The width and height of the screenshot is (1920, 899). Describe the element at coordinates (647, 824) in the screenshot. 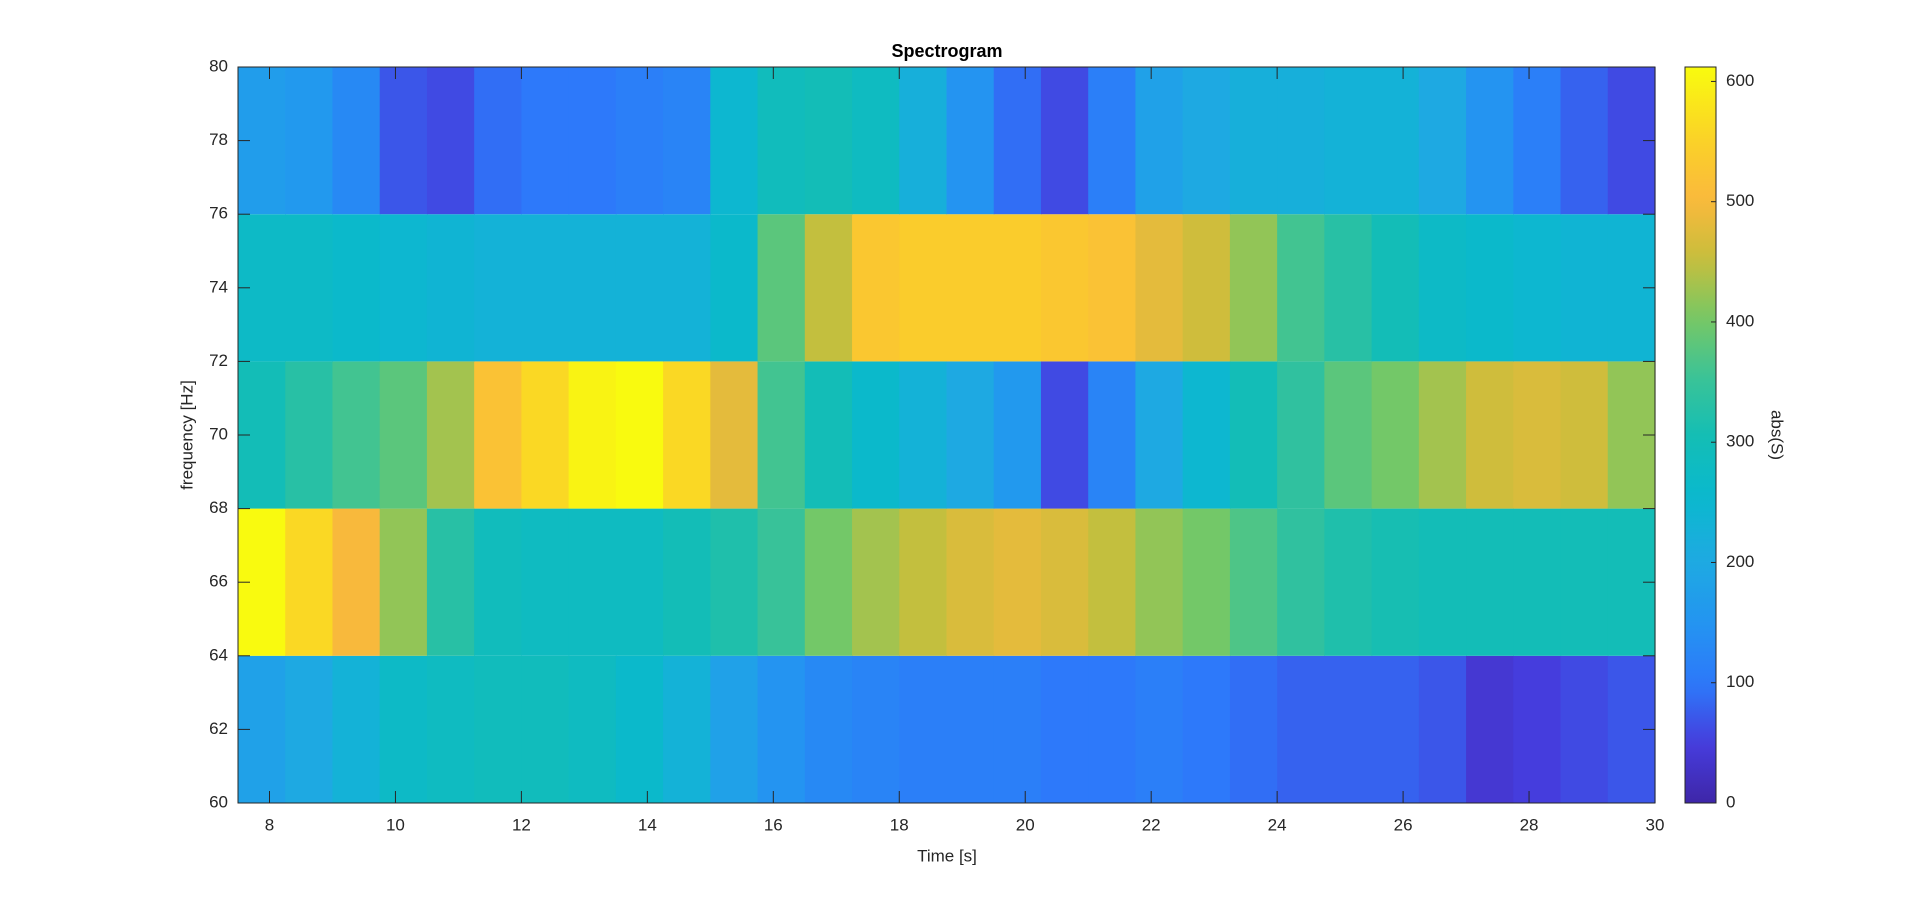

I see `x-tick-label: 14` at that location.